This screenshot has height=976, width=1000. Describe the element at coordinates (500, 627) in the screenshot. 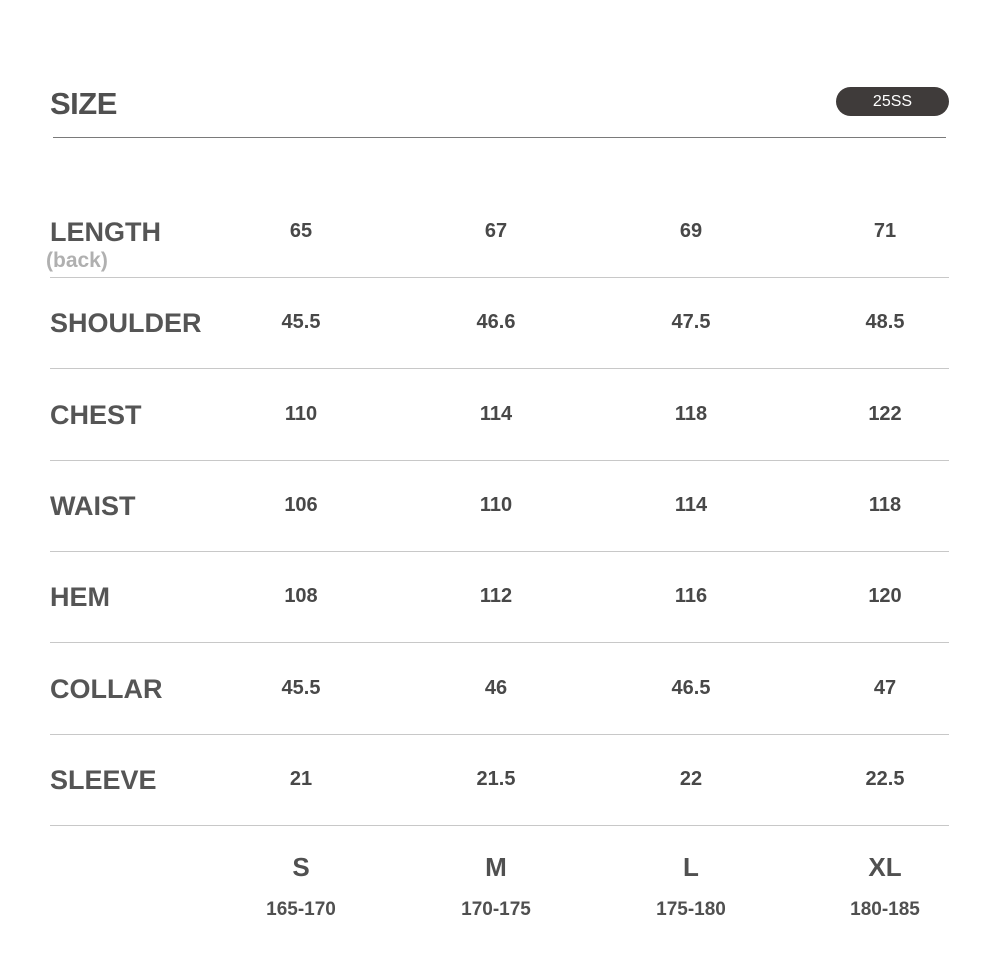

I see `table-row-hem: HEM 108 112 116 120` at that location.